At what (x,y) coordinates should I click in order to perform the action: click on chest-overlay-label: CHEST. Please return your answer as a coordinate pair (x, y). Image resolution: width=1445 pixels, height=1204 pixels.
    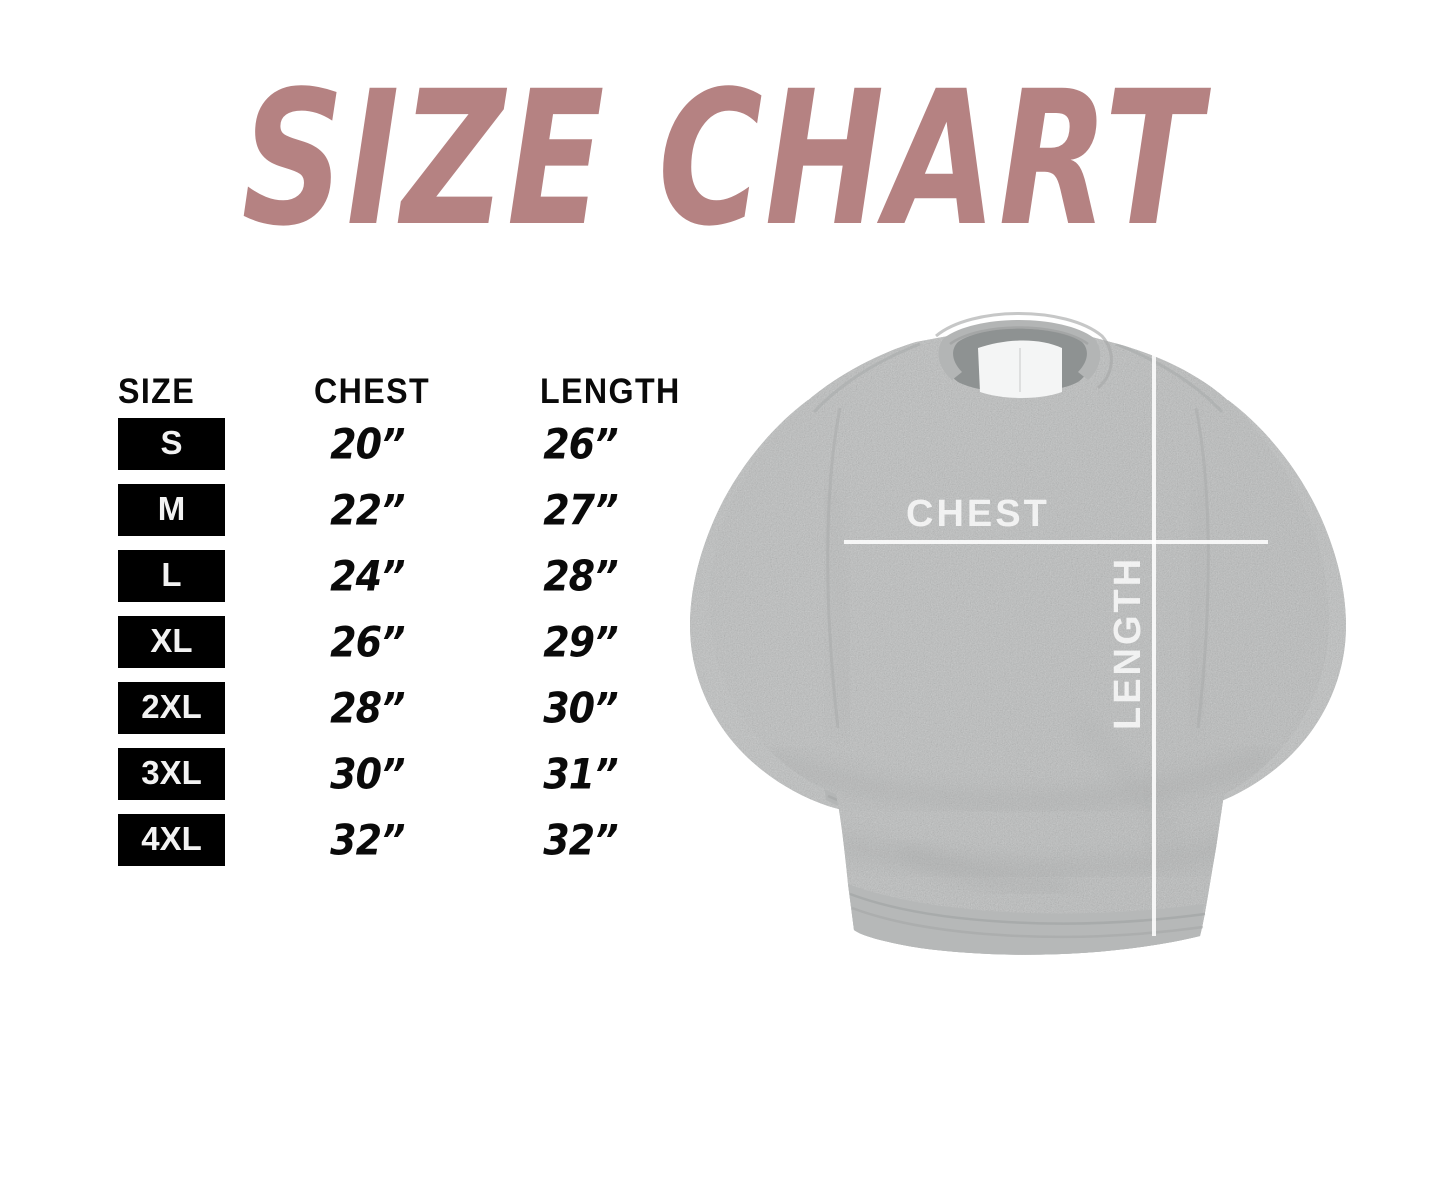
    Looking at the image, I should click on (978, 514).